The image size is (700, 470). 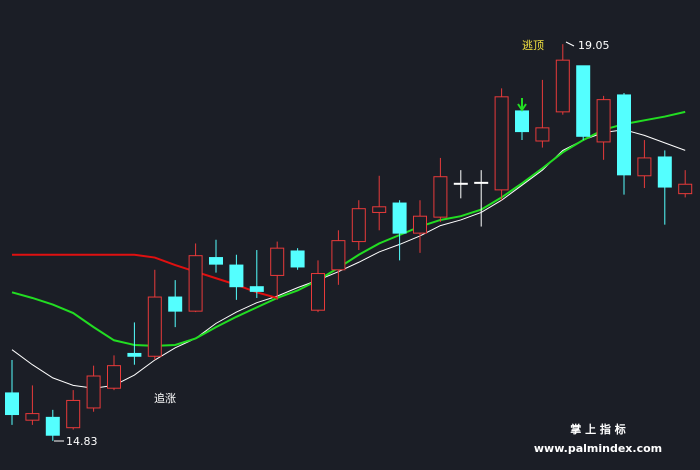 What do you see at coordinates (533, 45) in the screenshot?
I see `annotation: 逃顶` at bounding box center [533, 45].